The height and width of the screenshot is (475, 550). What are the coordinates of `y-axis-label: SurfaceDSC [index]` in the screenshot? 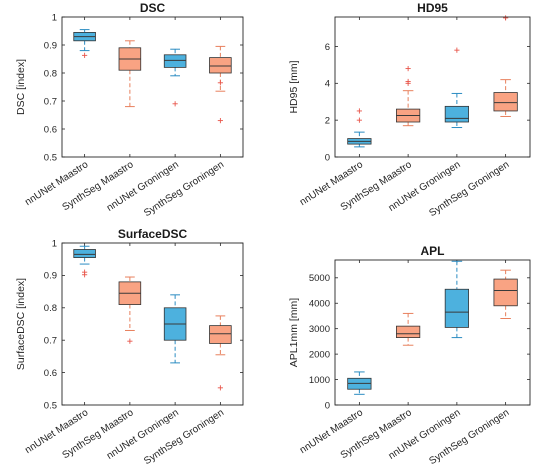 It's located at (21, 324).